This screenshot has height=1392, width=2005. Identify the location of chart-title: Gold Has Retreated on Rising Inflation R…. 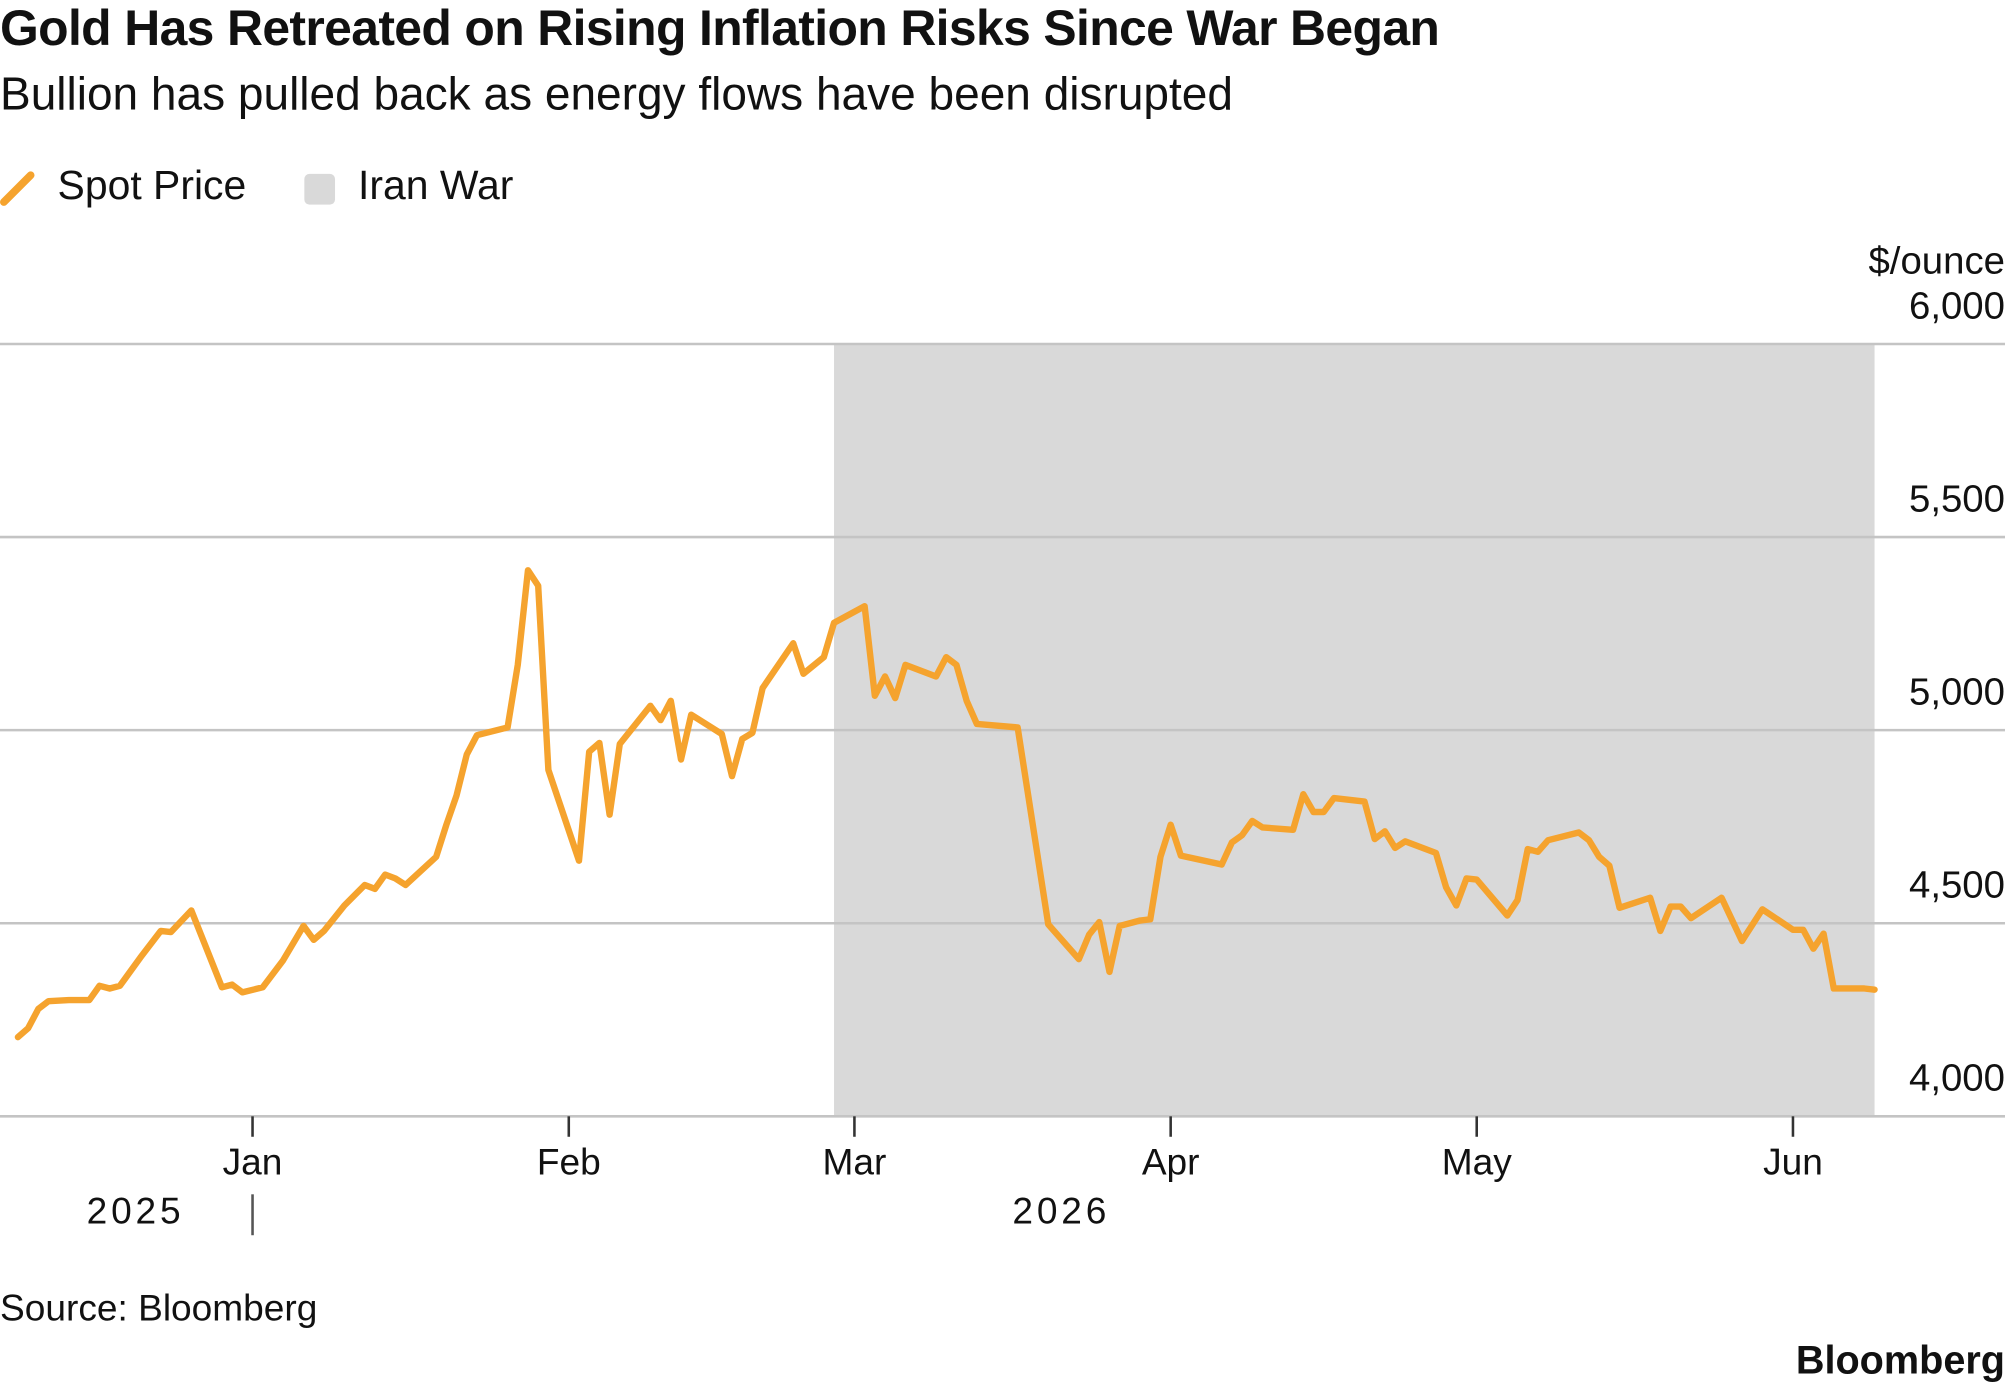
(719, 28).